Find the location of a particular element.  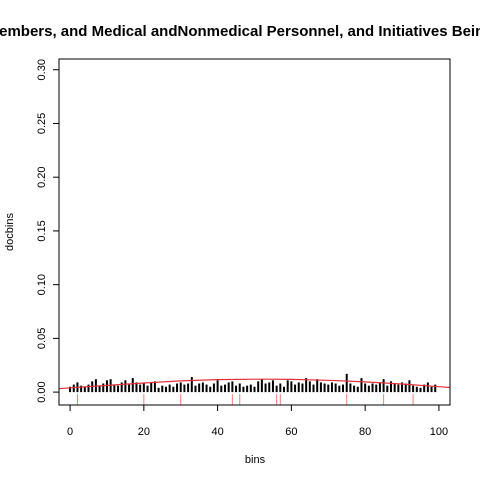

rug-marks is located at coordinates (245, 399).